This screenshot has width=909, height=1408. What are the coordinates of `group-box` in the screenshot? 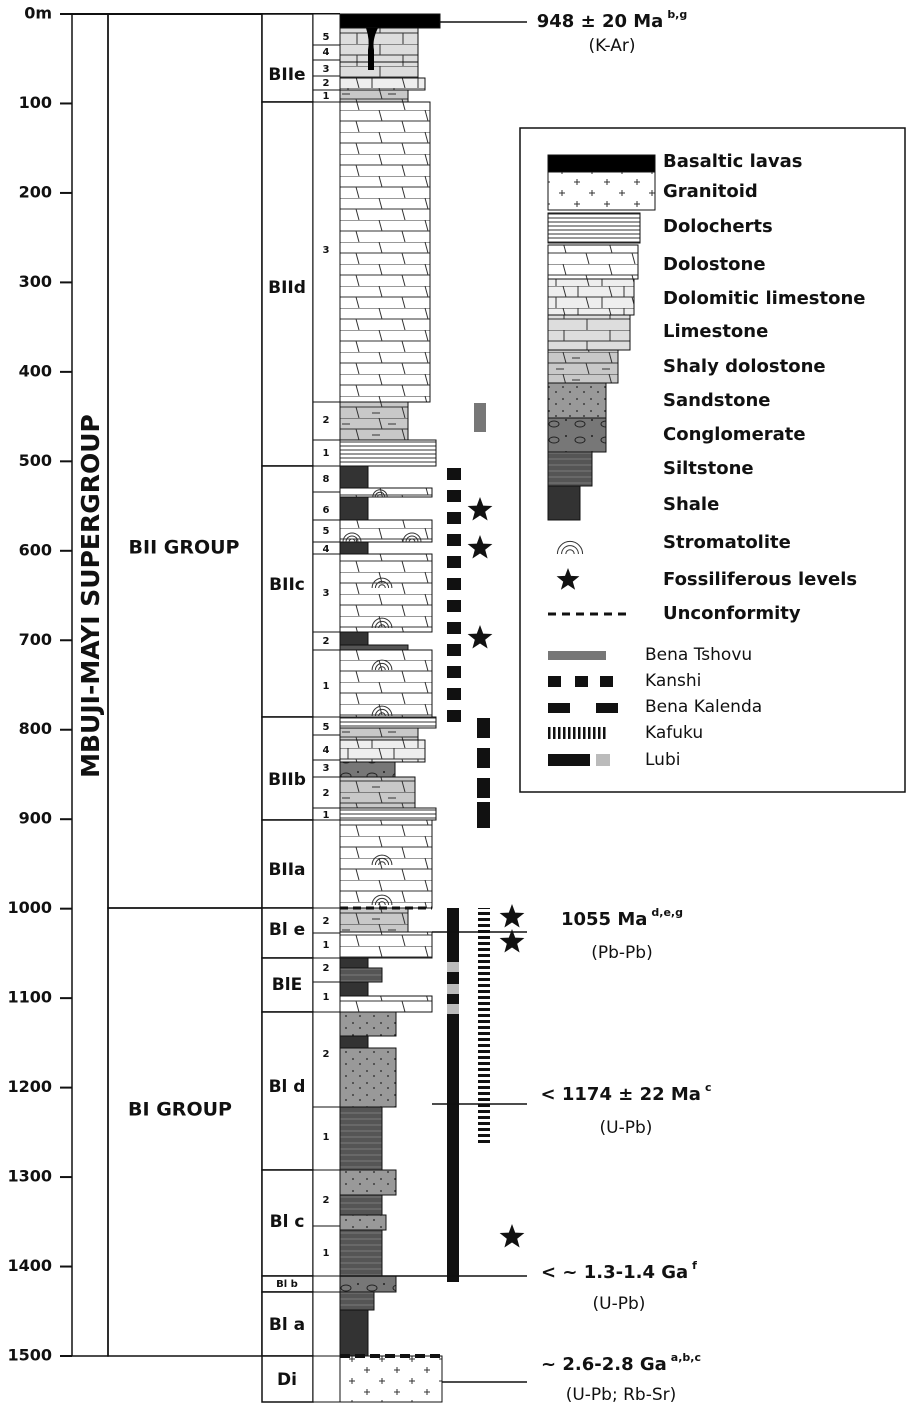 It's located at (185, 461).